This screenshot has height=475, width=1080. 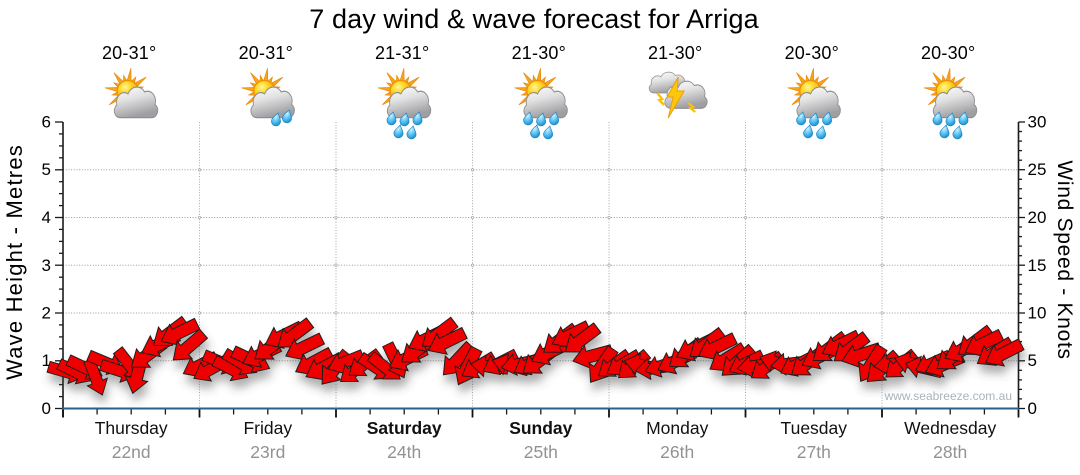 What do you see at coordinates (1037, 265) in the screenshot?
I see `svg-text: 15` at bounding box center [1037, 265].